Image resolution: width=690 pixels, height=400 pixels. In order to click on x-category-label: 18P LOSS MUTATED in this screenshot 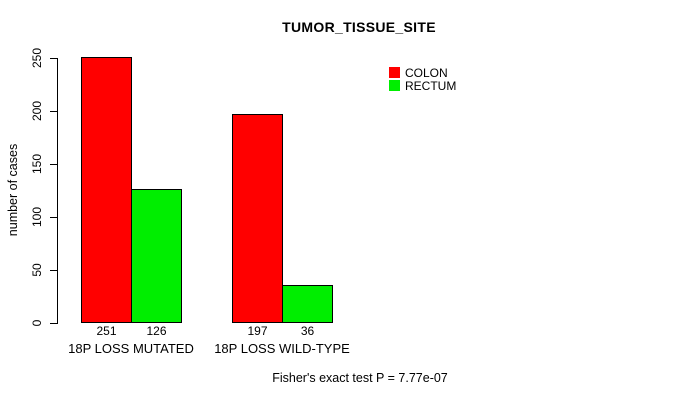, I will do `click(131, 348)`.